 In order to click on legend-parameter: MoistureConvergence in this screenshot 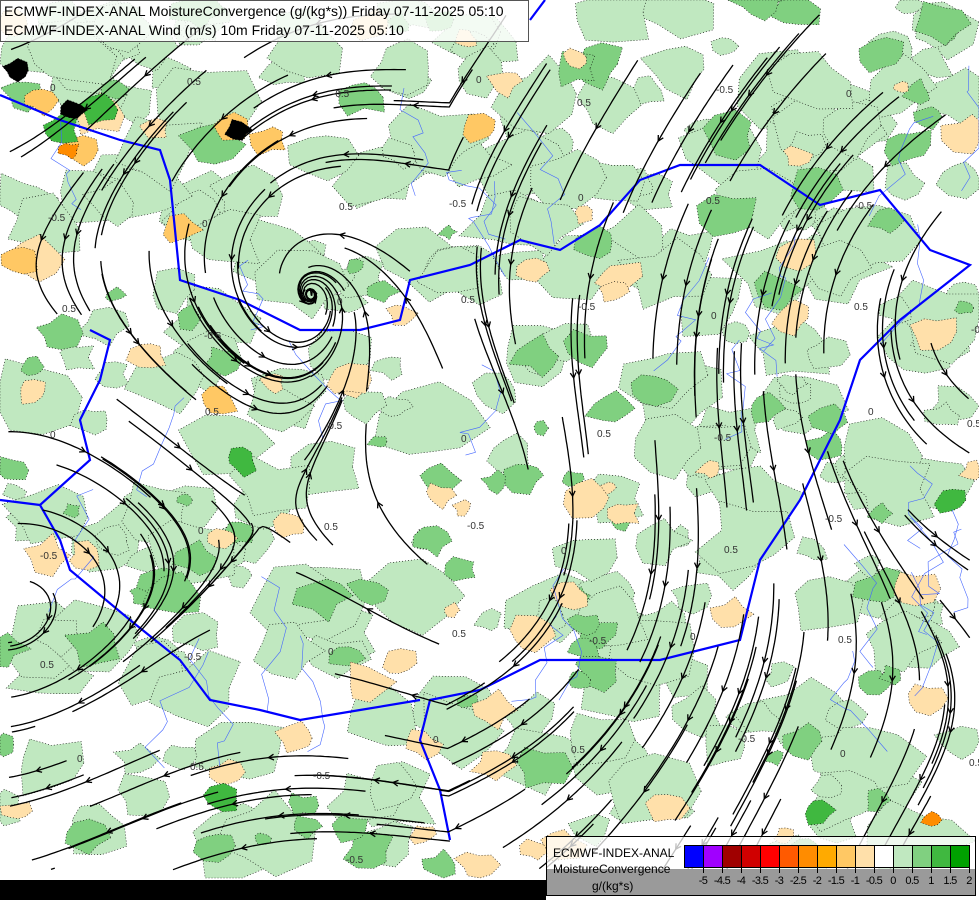, I will do `click(612, 869)`.